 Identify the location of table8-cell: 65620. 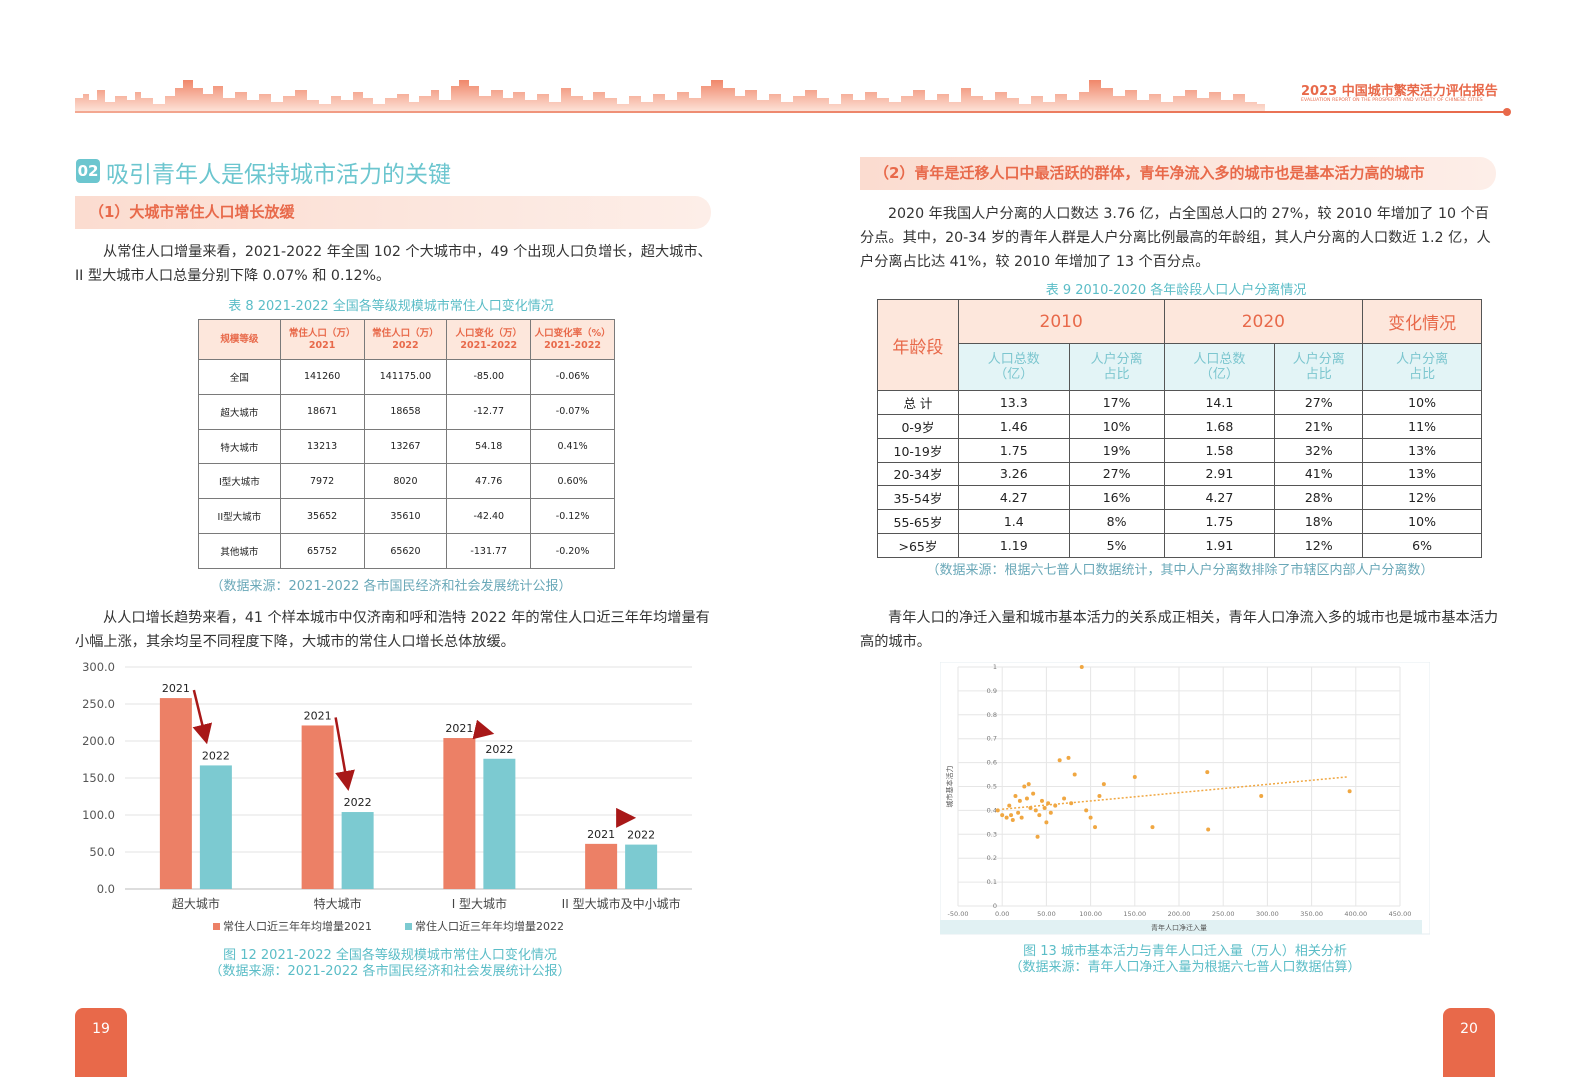
(405, 551).